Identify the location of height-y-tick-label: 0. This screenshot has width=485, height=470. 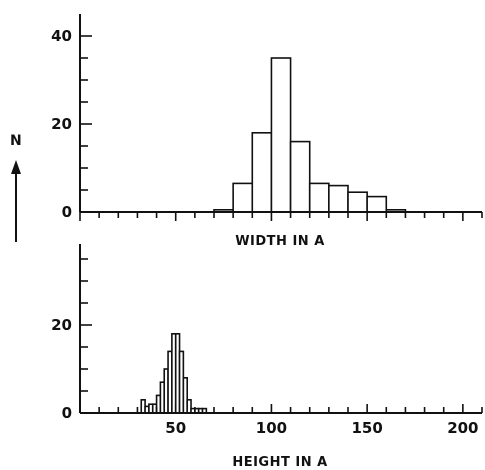
(67, 413).